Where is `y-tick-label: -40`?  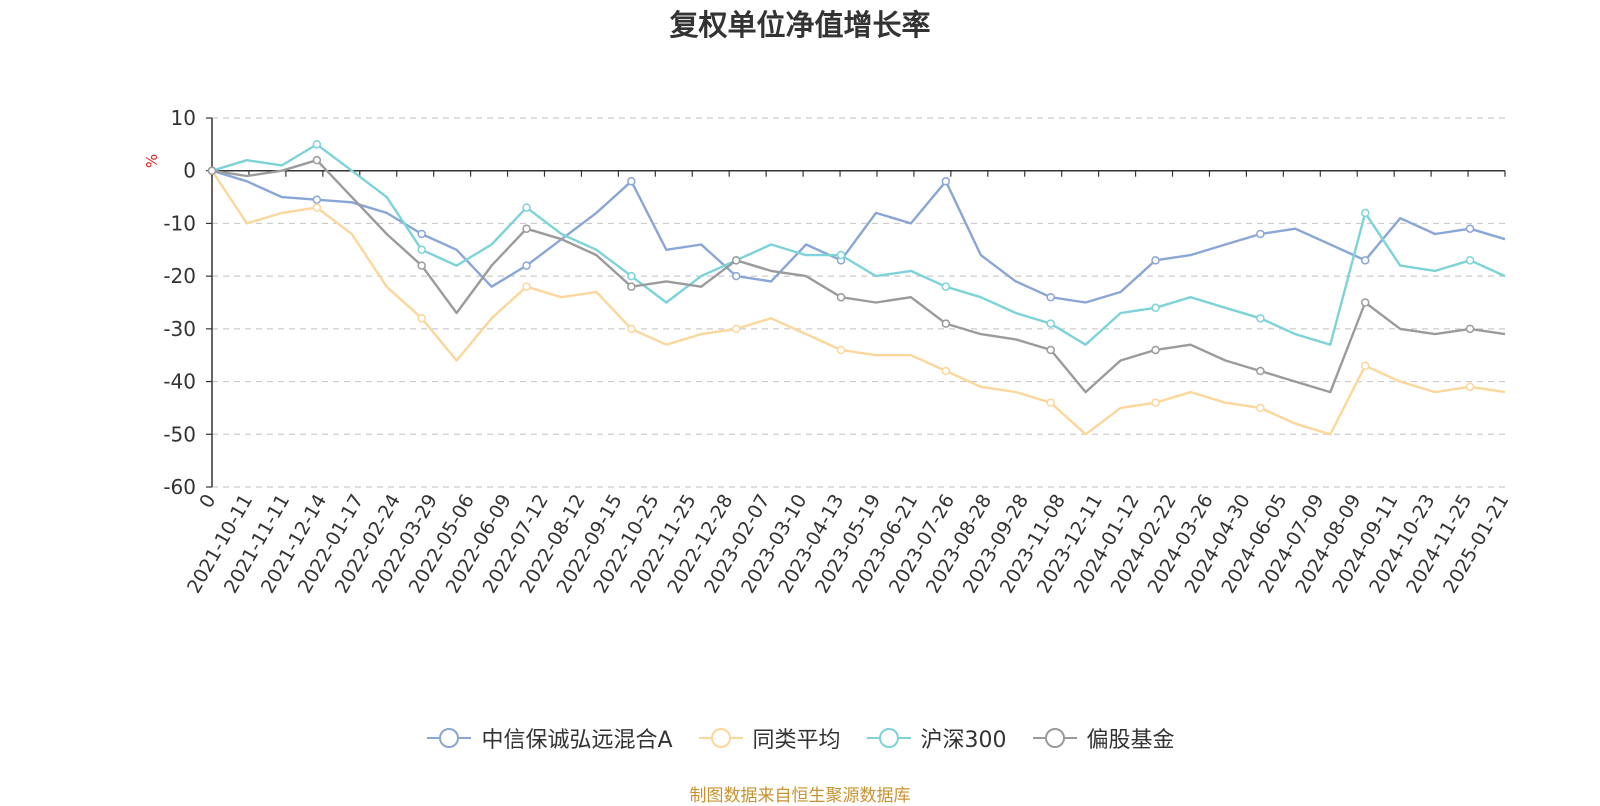
y-tick-label: -40 is located at coordinates (179, 382).